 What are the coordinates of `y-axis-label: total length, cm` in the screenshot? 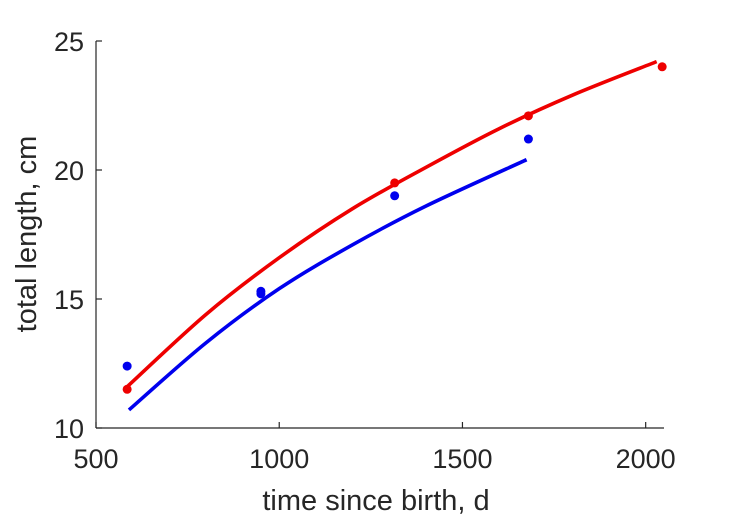 It's located at (27, 234).